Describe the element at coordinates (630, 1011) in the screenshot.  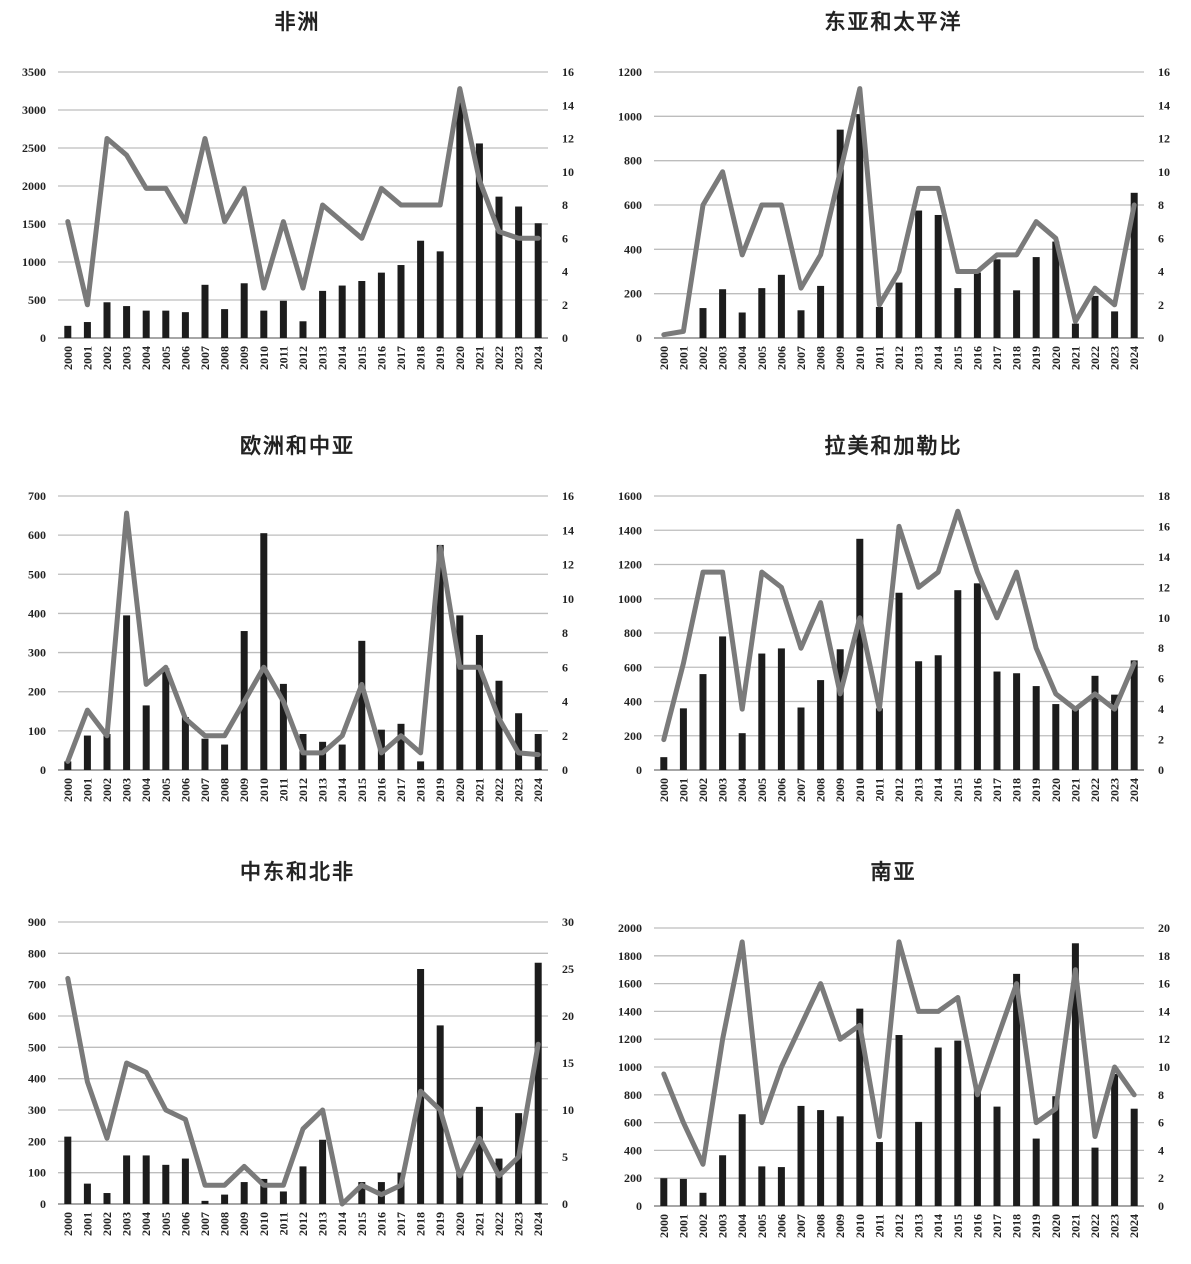
I see `y-tick-label-left: 1400` at that location.